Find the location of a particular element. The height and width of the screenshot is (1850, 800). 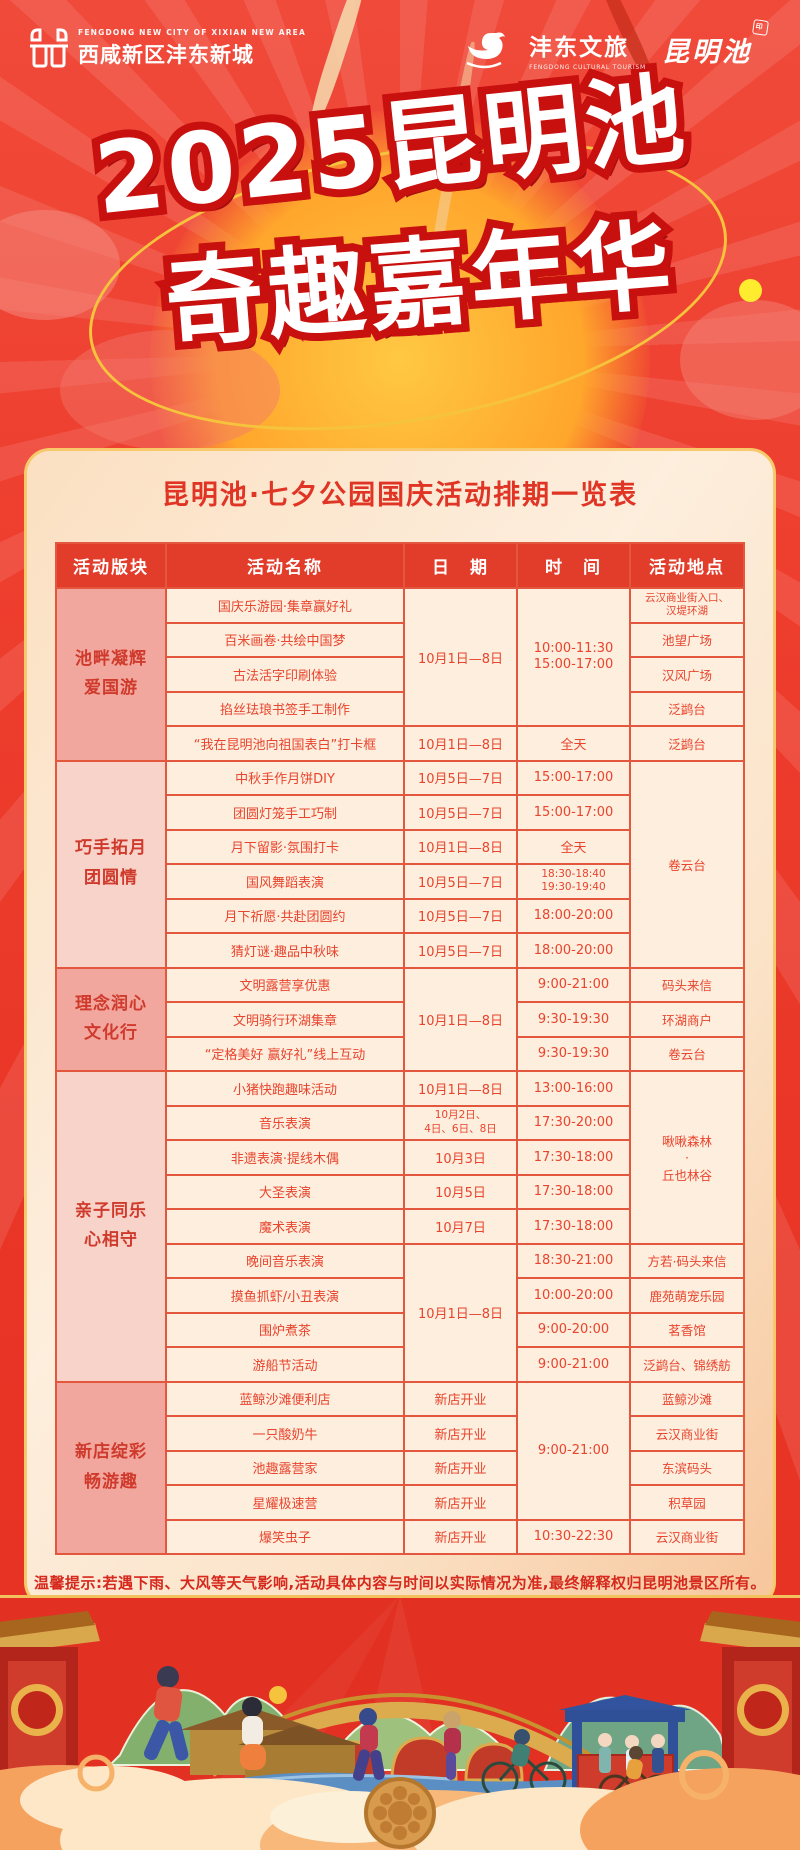

activity-name-cell: 魔术表演 is located at coordinates (285, 1226).